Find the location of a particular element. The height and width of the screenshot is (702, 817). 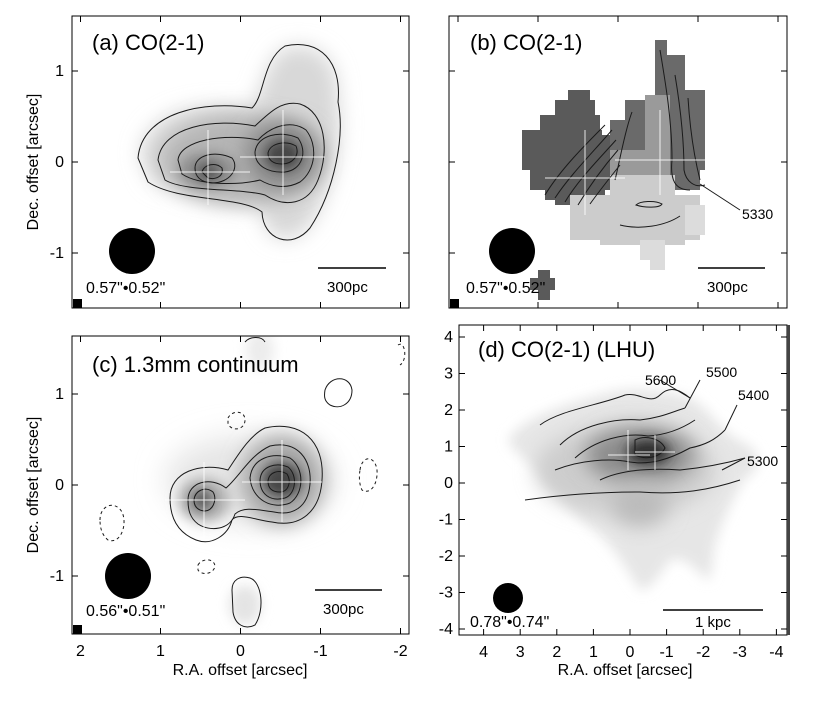

x-axis-label-left: R.A. offset [arcsec] is located at coordinates (240, 670).